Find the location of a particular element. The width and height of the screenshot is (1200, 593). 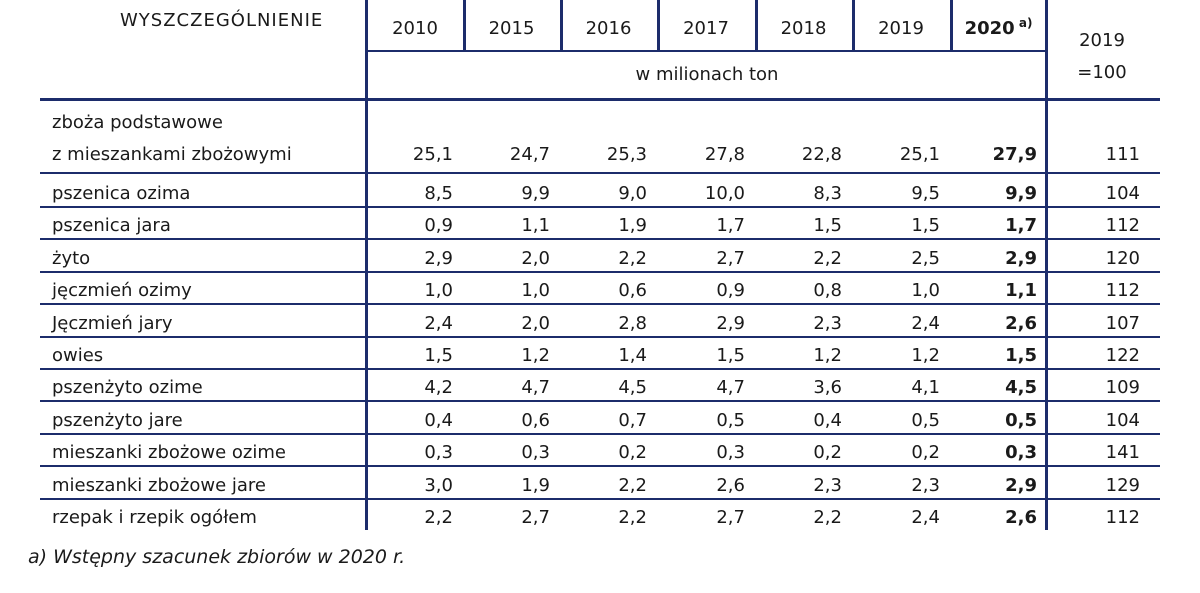

row-label: zboża podstawowe is located at coordinates (137, 122).